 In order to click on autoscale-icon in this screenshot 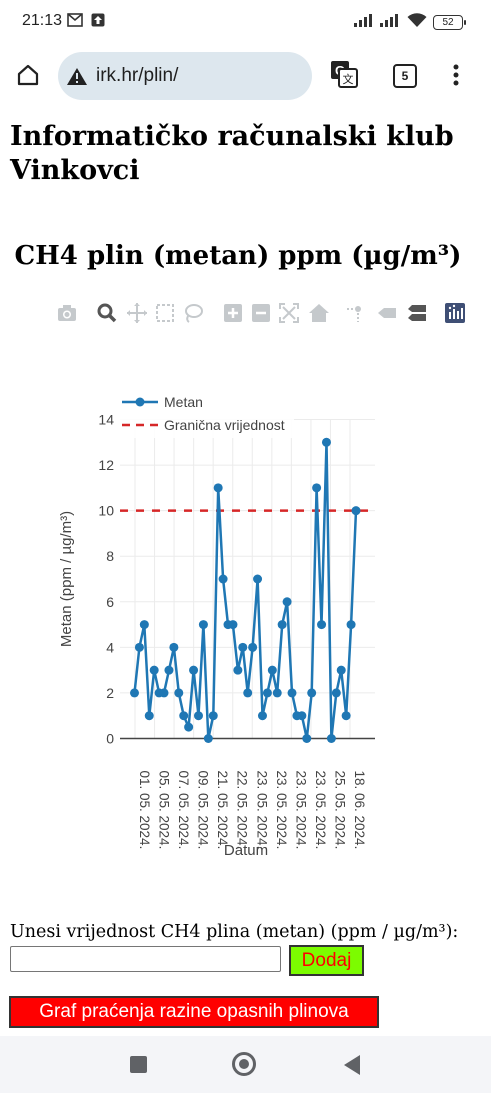, I will do `click(289, 313)`.